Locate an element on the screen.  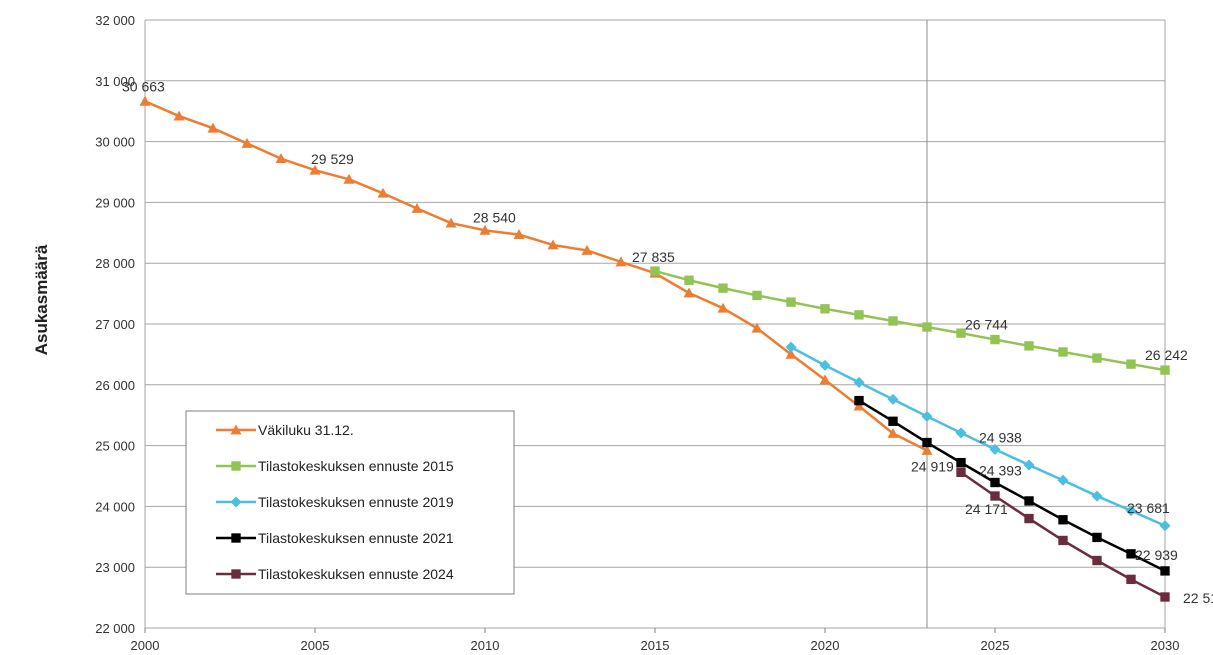
x-tick-label: 2030 is located at coordinates (1165, 645).